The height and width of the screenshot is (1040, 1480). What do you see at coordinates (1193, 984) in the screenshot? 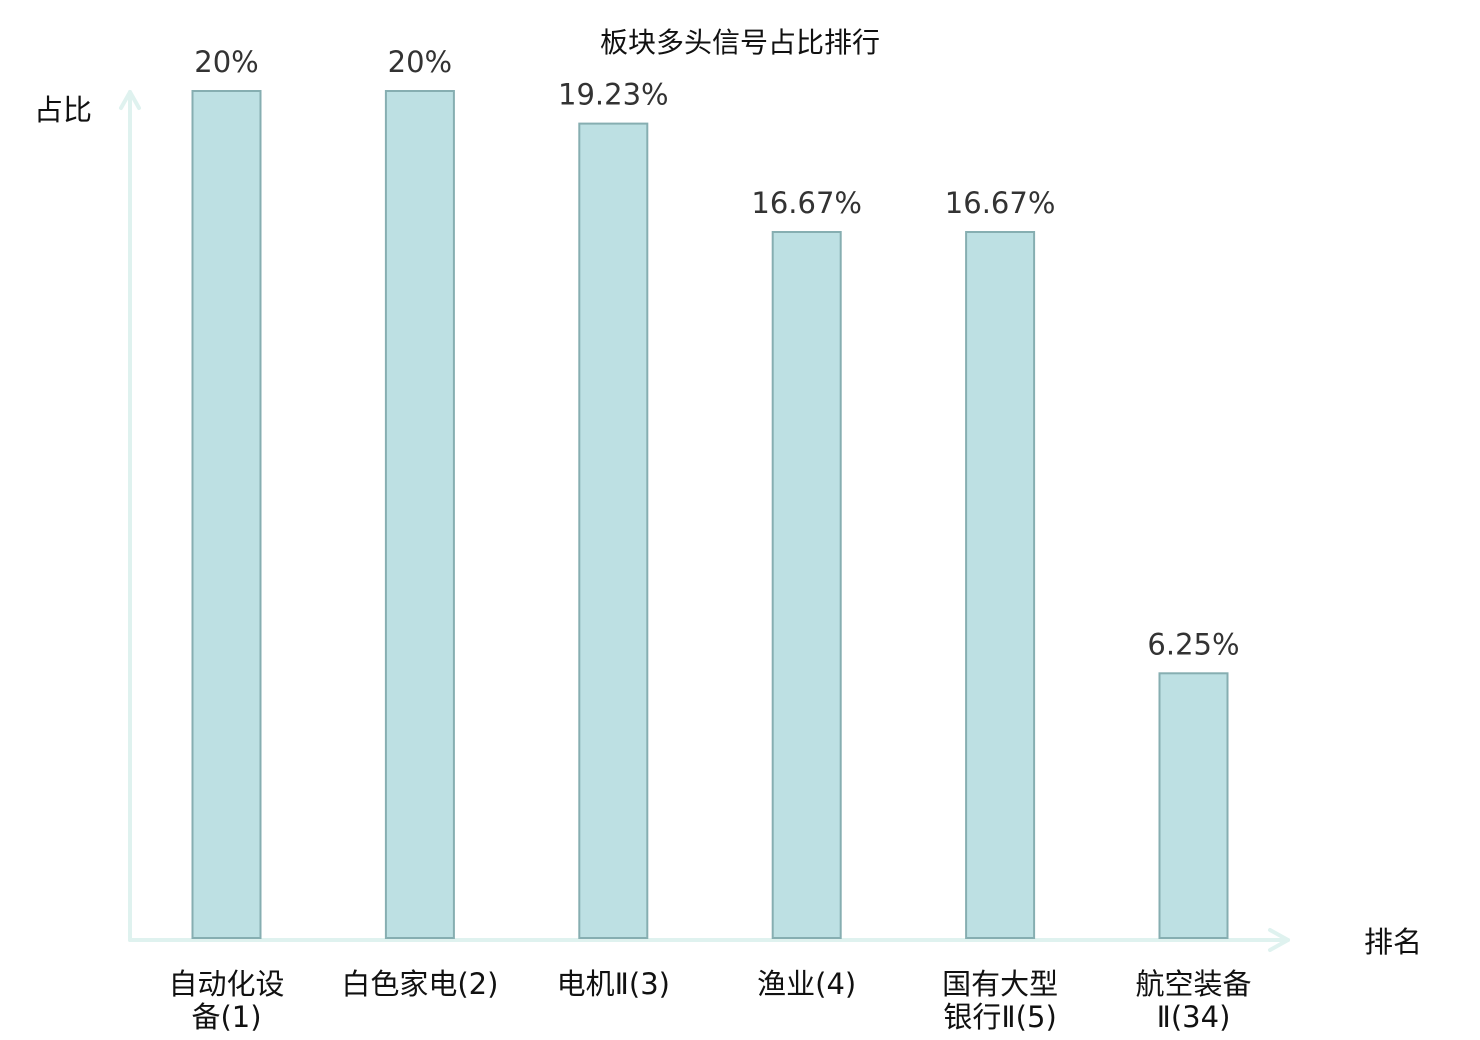
I see `x-tick-label-line: 航空装备` at bounding box center [1193, 984].